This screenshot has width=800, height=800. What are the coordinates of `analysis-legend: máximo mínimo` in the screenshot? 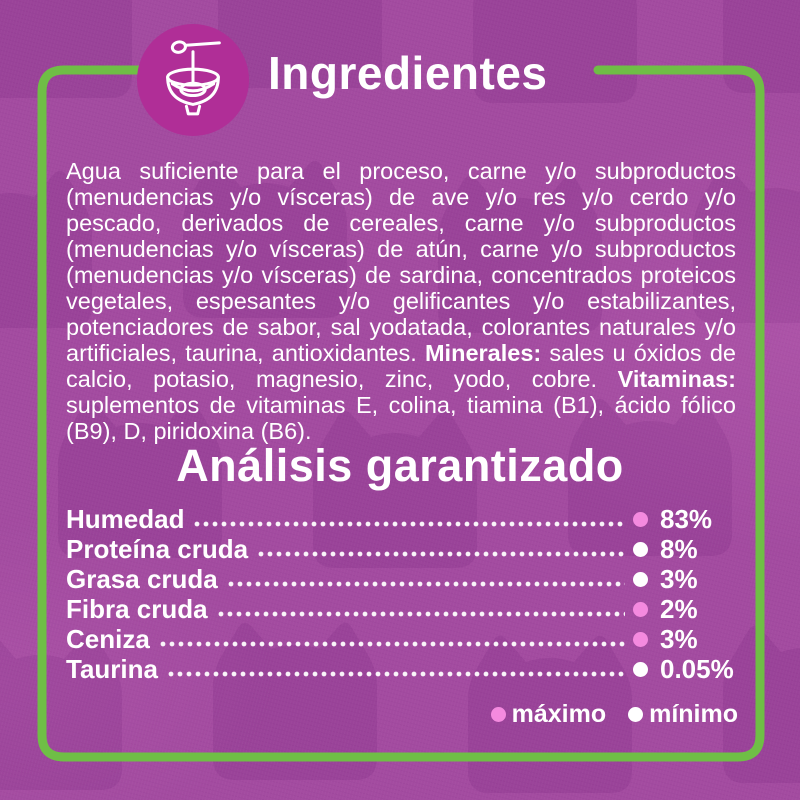 It's located at (614, 714).